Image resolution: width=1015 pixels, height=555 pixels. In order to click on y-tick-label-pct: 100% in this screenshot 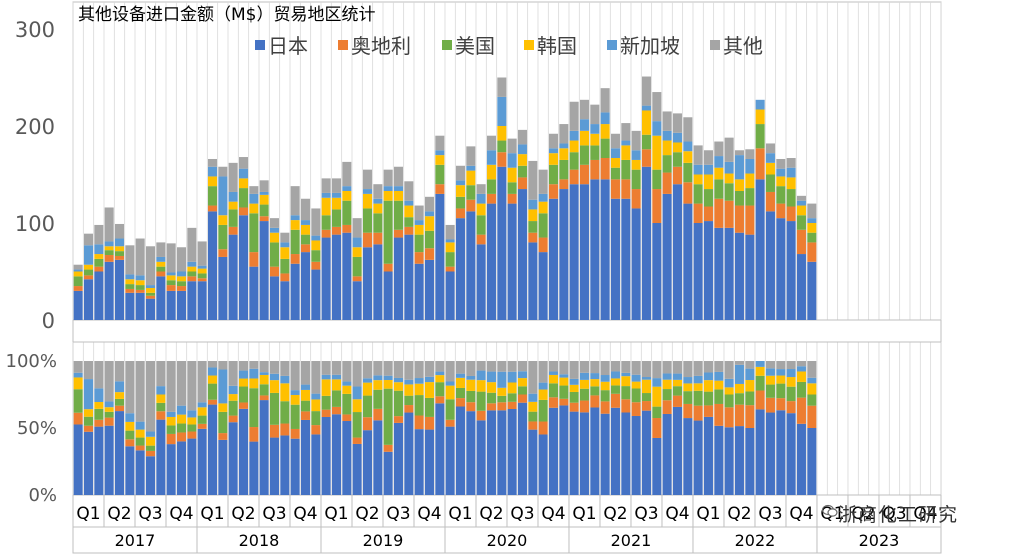, I will do `click(31, 361)`.